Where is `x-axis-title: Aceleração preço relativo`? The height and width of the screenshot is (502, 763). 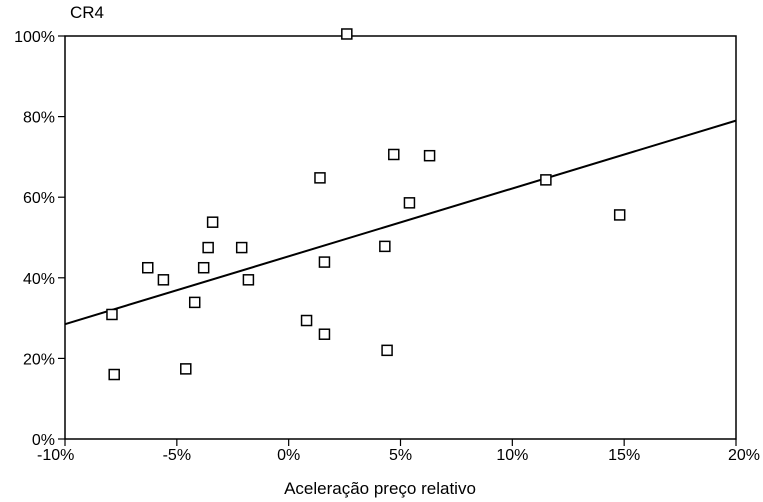 x-axis-title: Aceleração preço relativo is located at coordinates (380, 488).